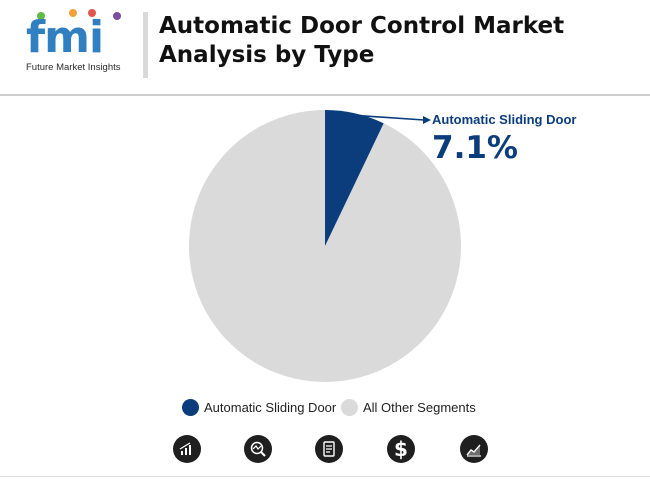 Image resolution: width=650 pixels, height=480 pixels. Describe the element at coordinates (145, 45) in the screenshot. I see `title-accent-bar` at that location.